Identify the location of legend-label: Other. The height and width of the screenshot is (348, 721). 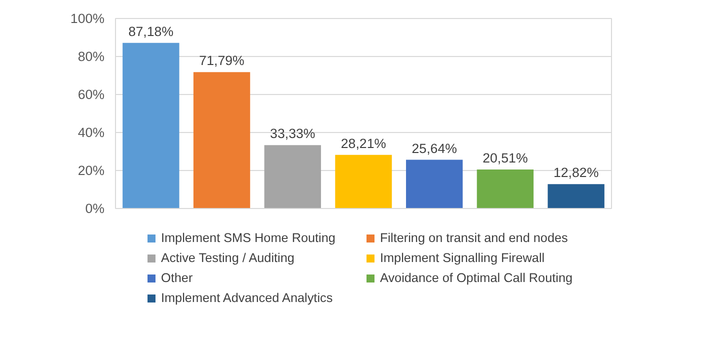
(177, 278).